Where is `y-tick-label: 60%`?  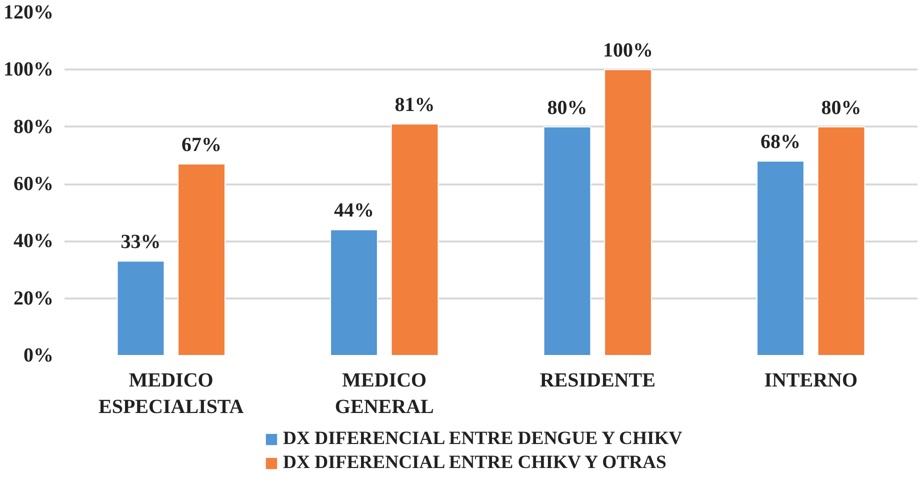
y-tick-label: 60% is located at coordinates (34, 184).